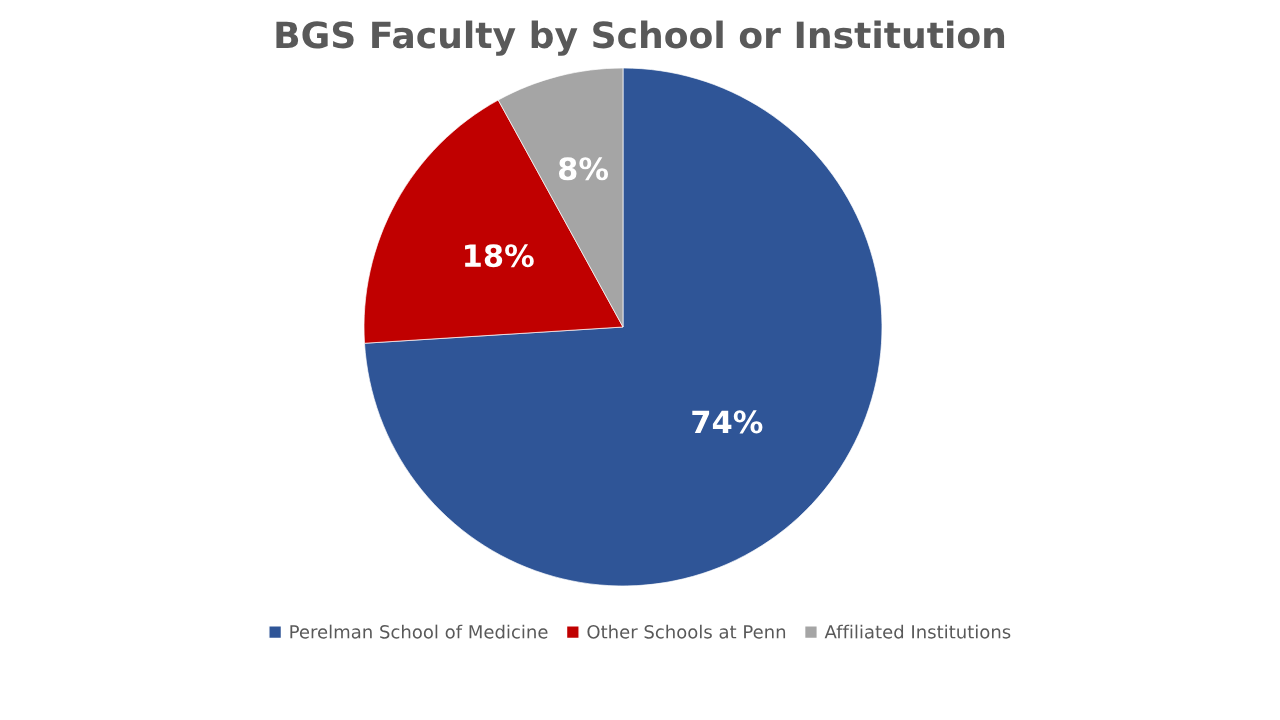  I want to click on chart-title: BGS Faculty by School or Institution, so click(640, 38).